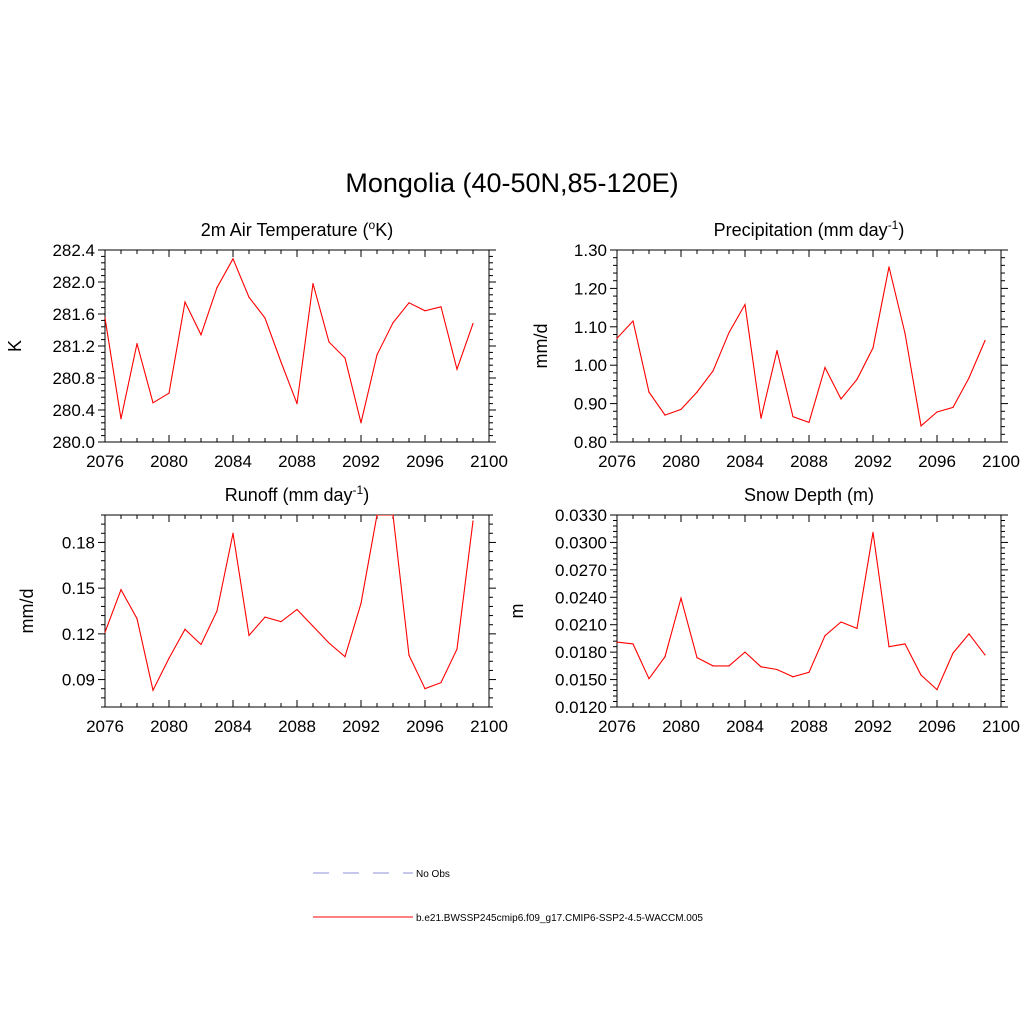  I want to click on y-tick-label: 0.0330, so click(581, 515).